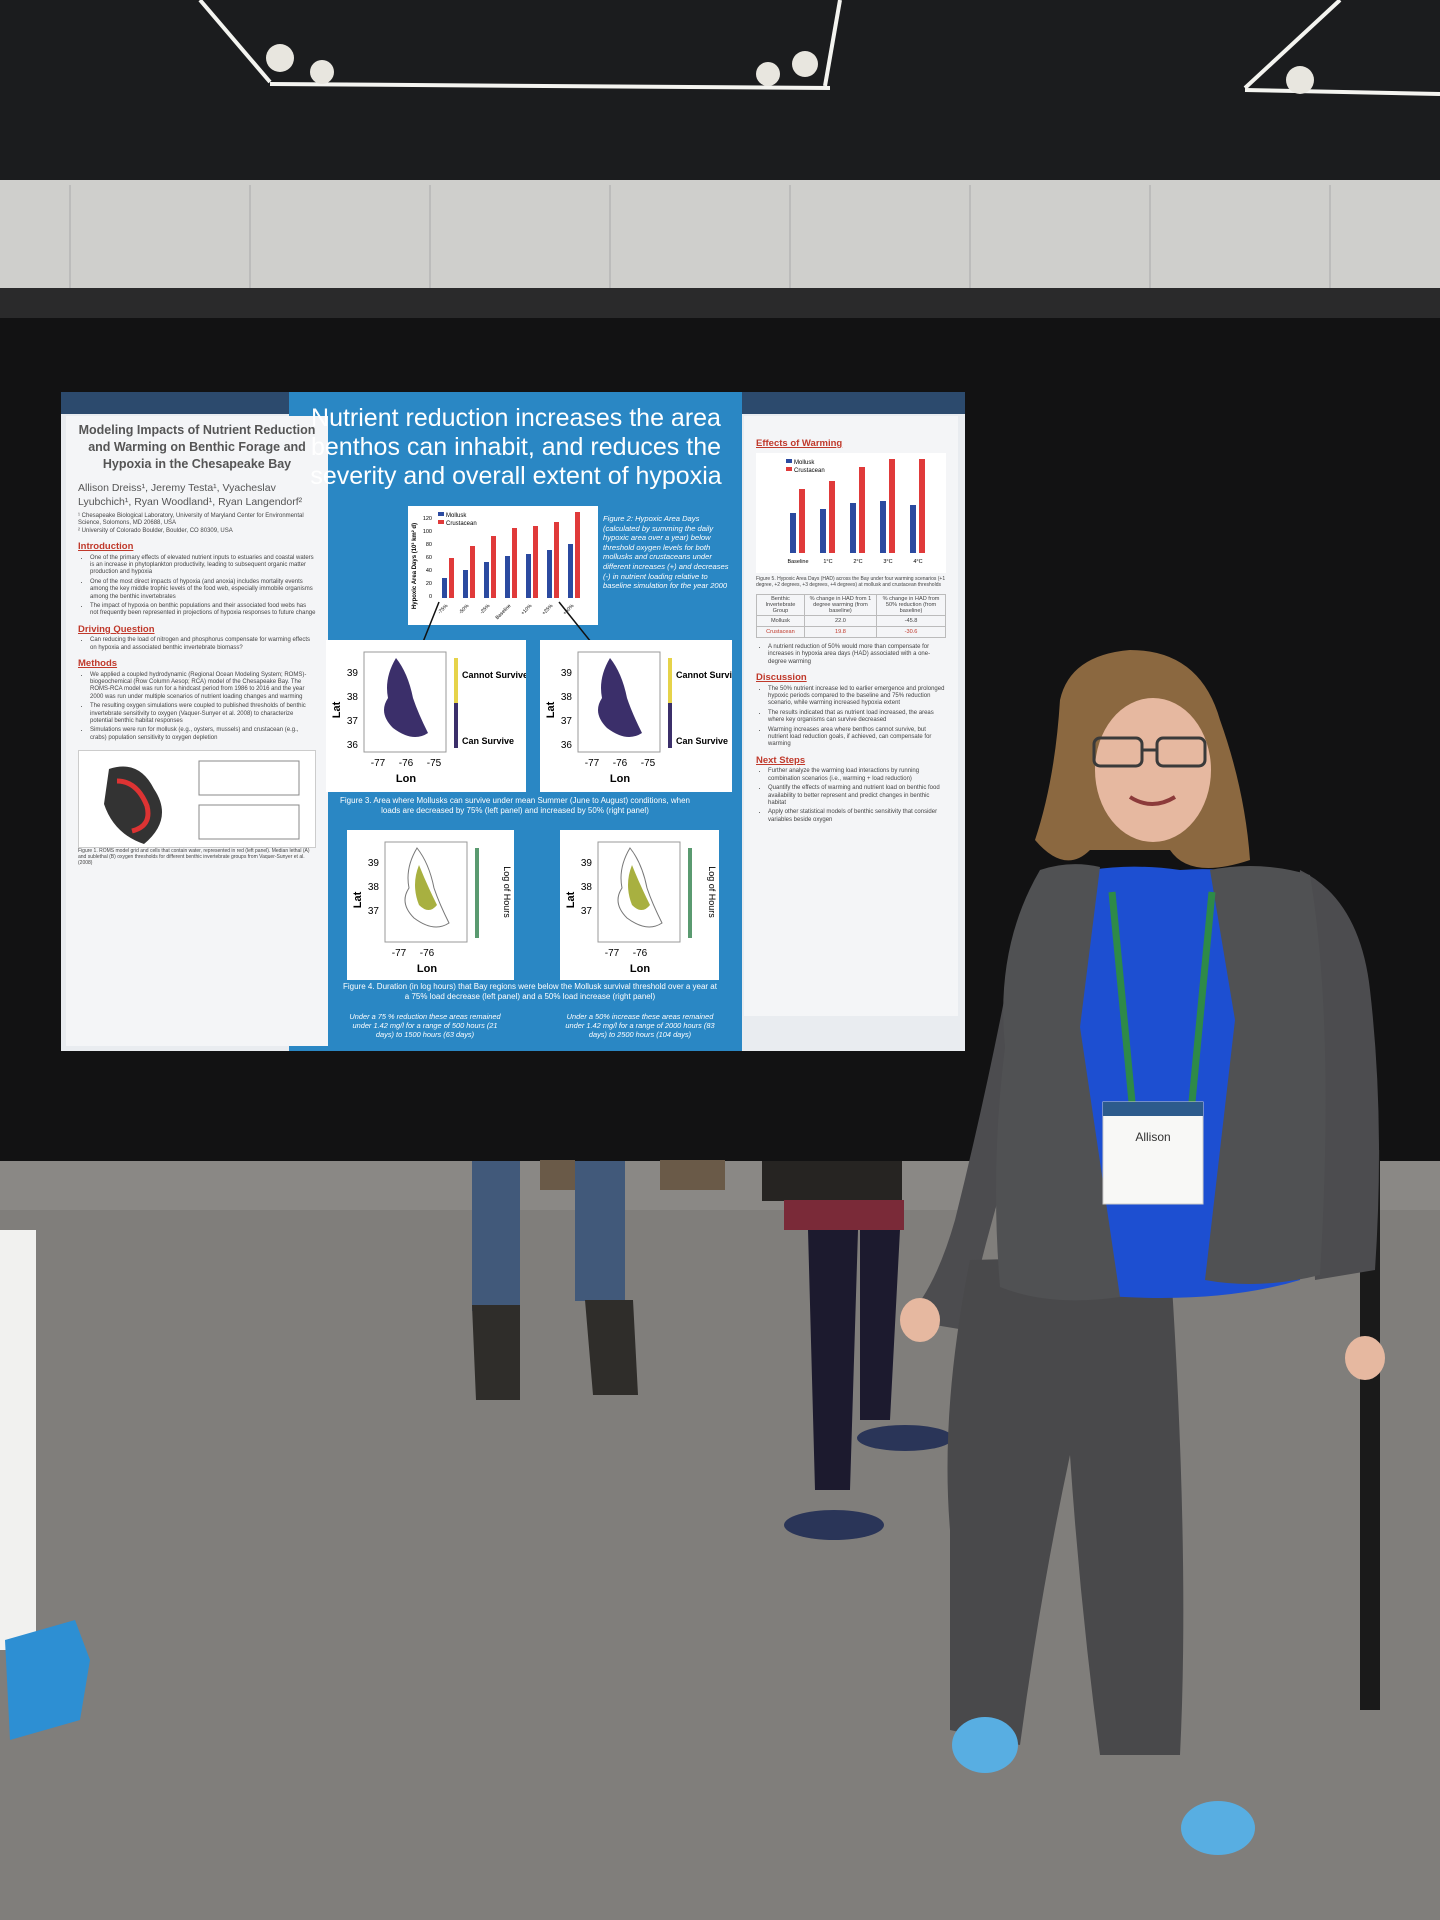  I want to click on table-row: Mollusk 22.0 -45.8, so click(851, 621).